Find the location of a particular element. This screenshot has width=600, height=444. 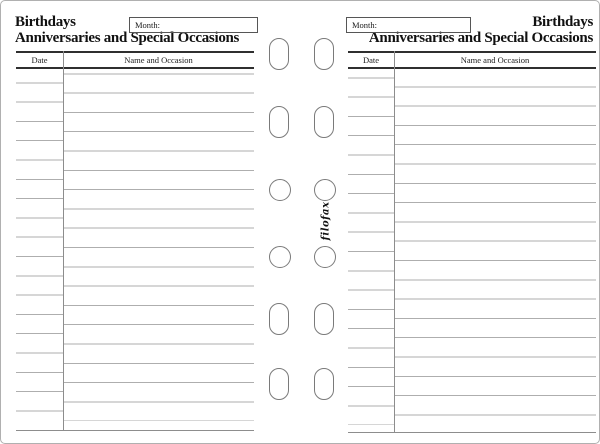

filofax-logo: filofax is located at coordinates (326, 221).